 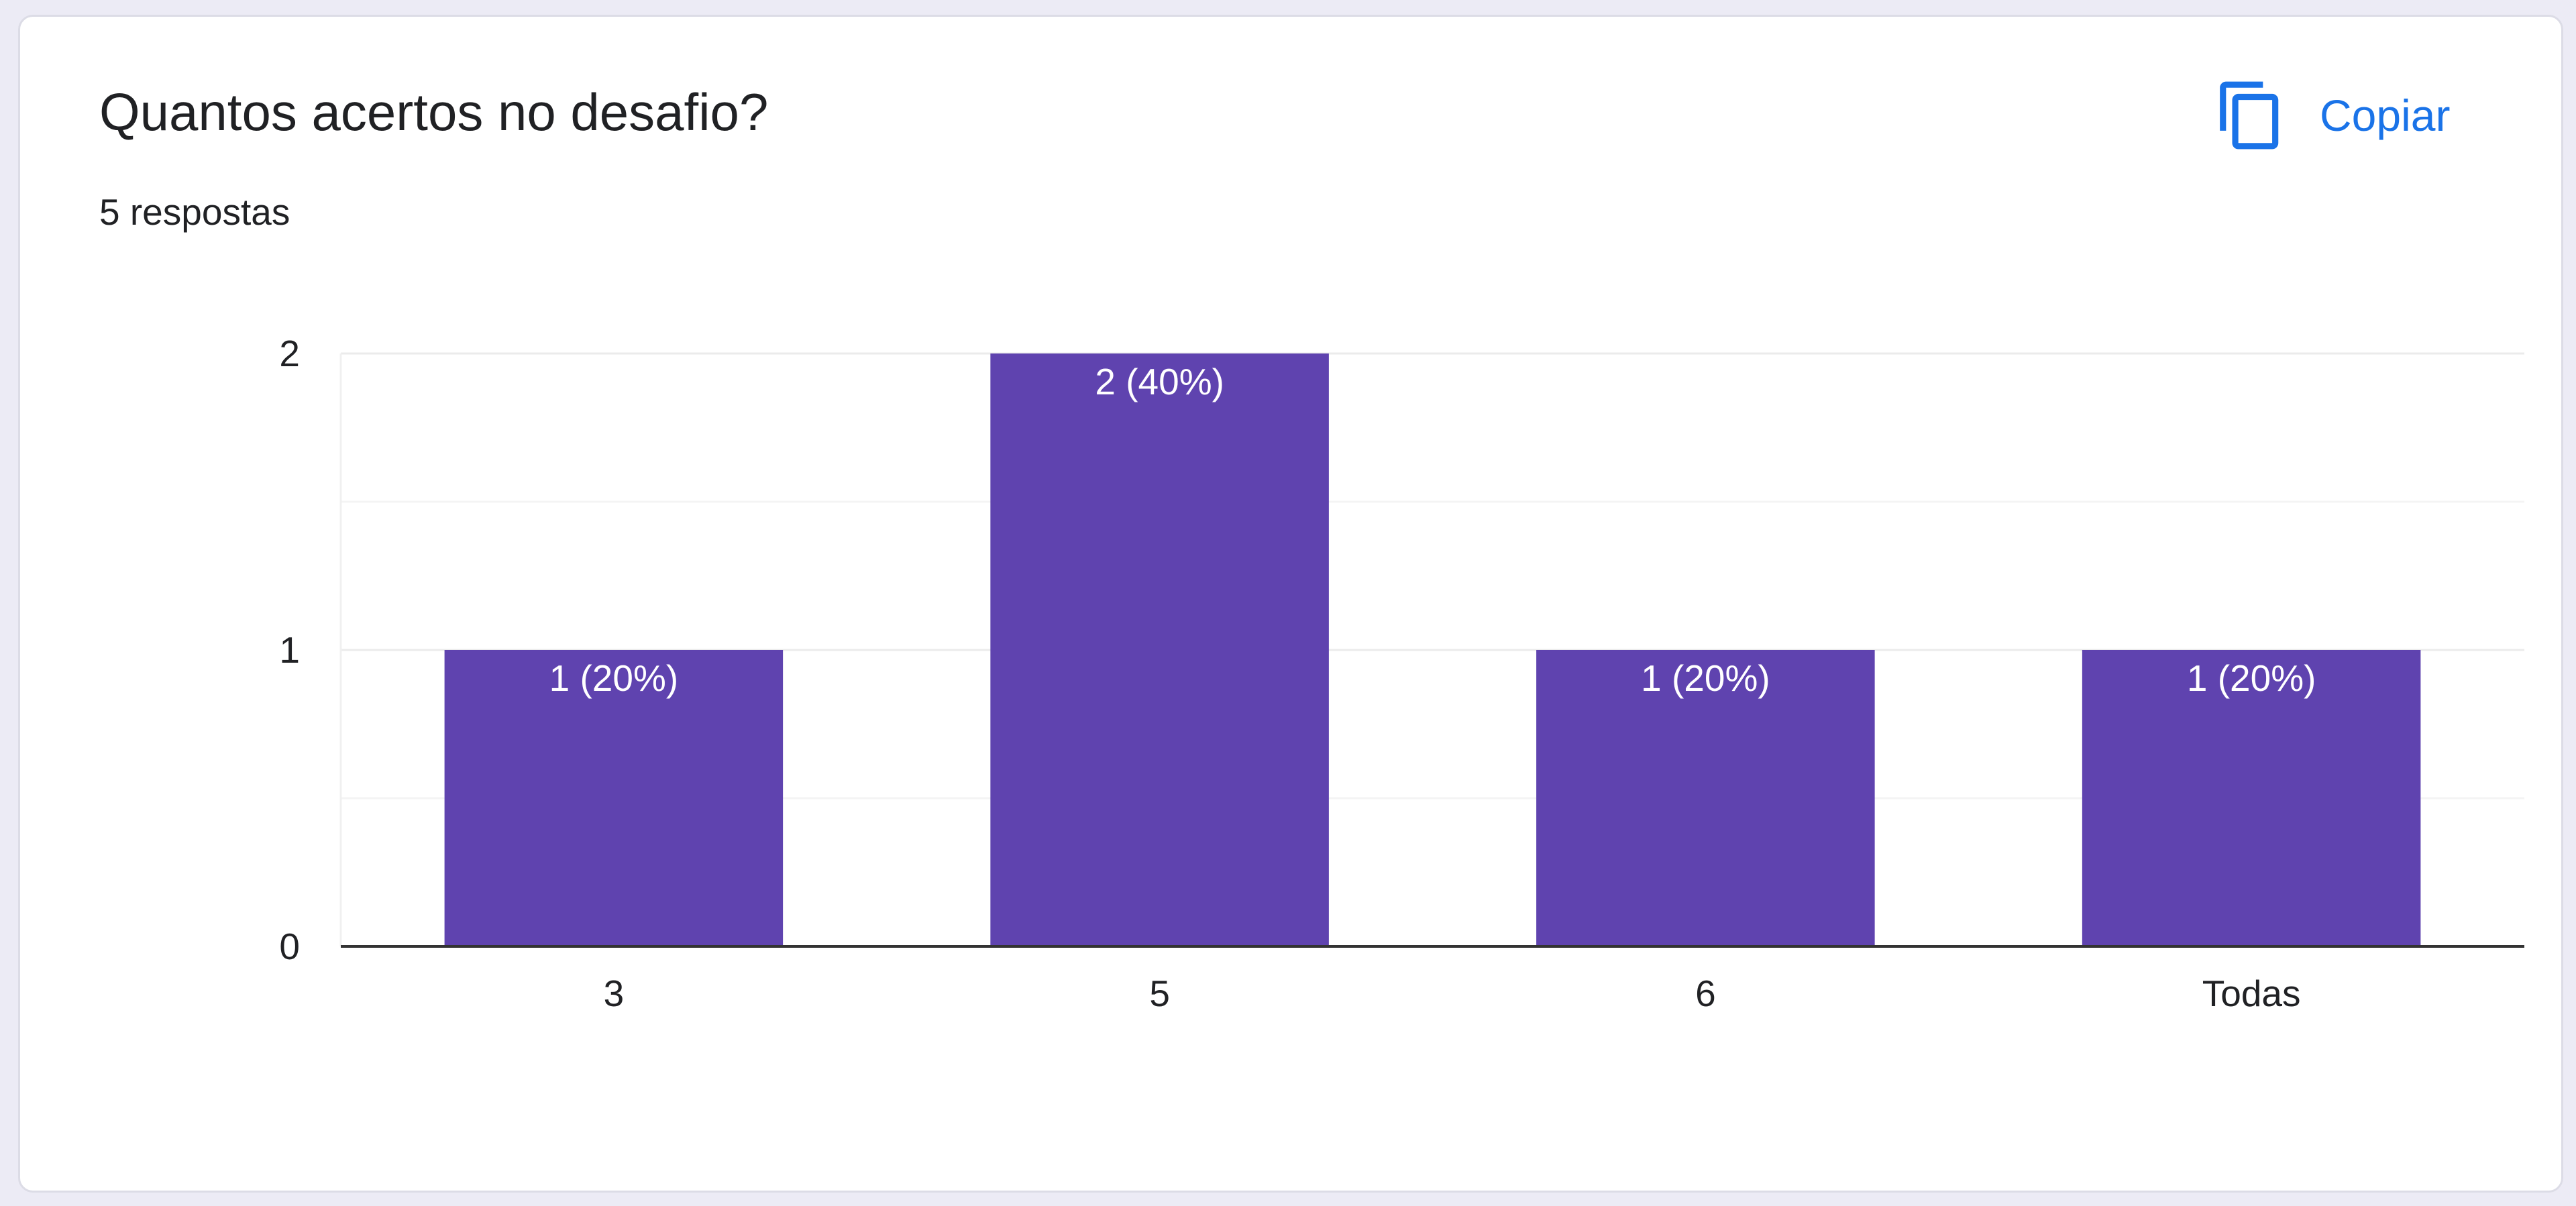 What do you see at coordinates (289, 946) in the screenshot?
I see `y-tick-label: 0` at bounding box center [289, 946].